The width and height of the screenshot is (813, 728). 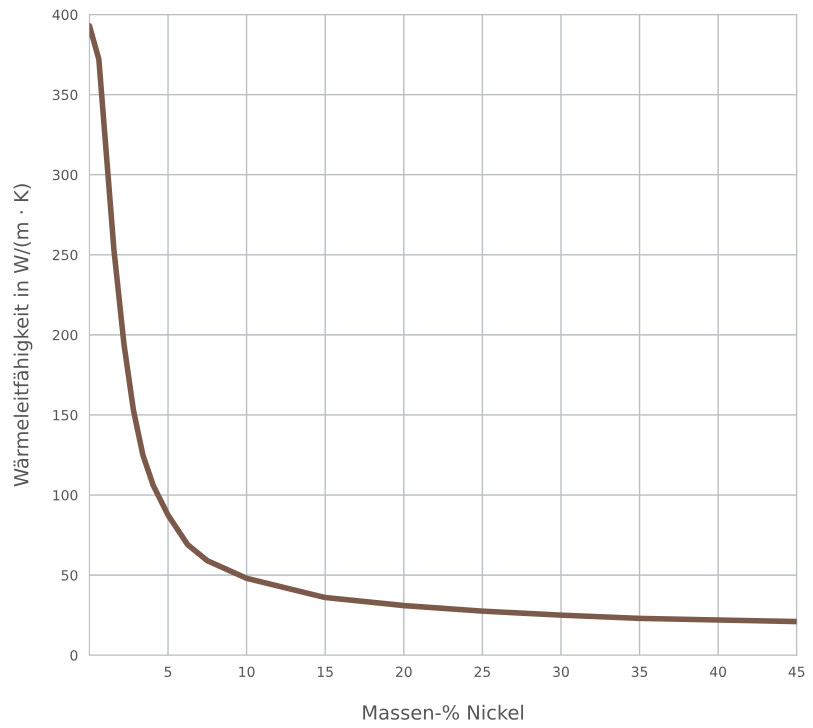 I want to click on y-tick-label: 300, so click(x=65, y=175).